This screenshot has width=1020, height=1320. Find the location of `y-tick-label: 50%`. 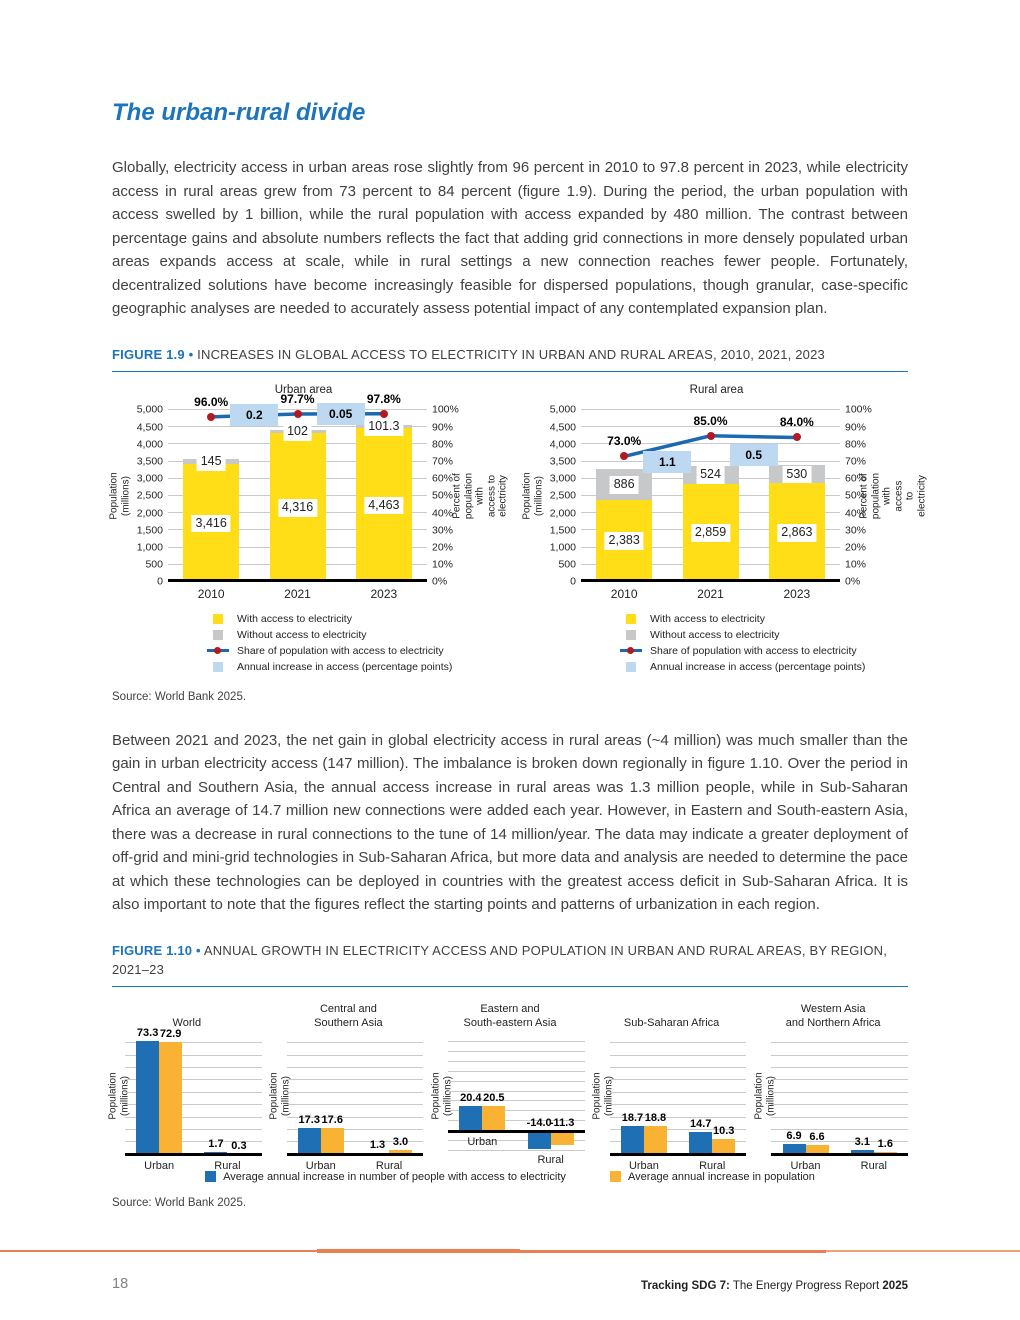

y-tick-label: 50% is located at coordinates (856, 495).